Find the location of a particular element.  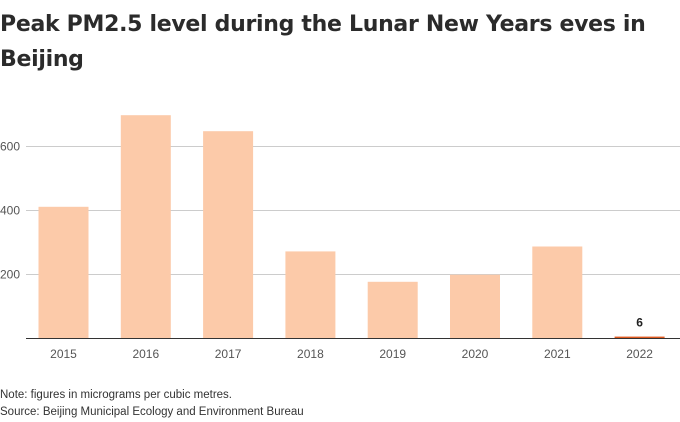

bar-2022 is located at coordinates (639, 337).